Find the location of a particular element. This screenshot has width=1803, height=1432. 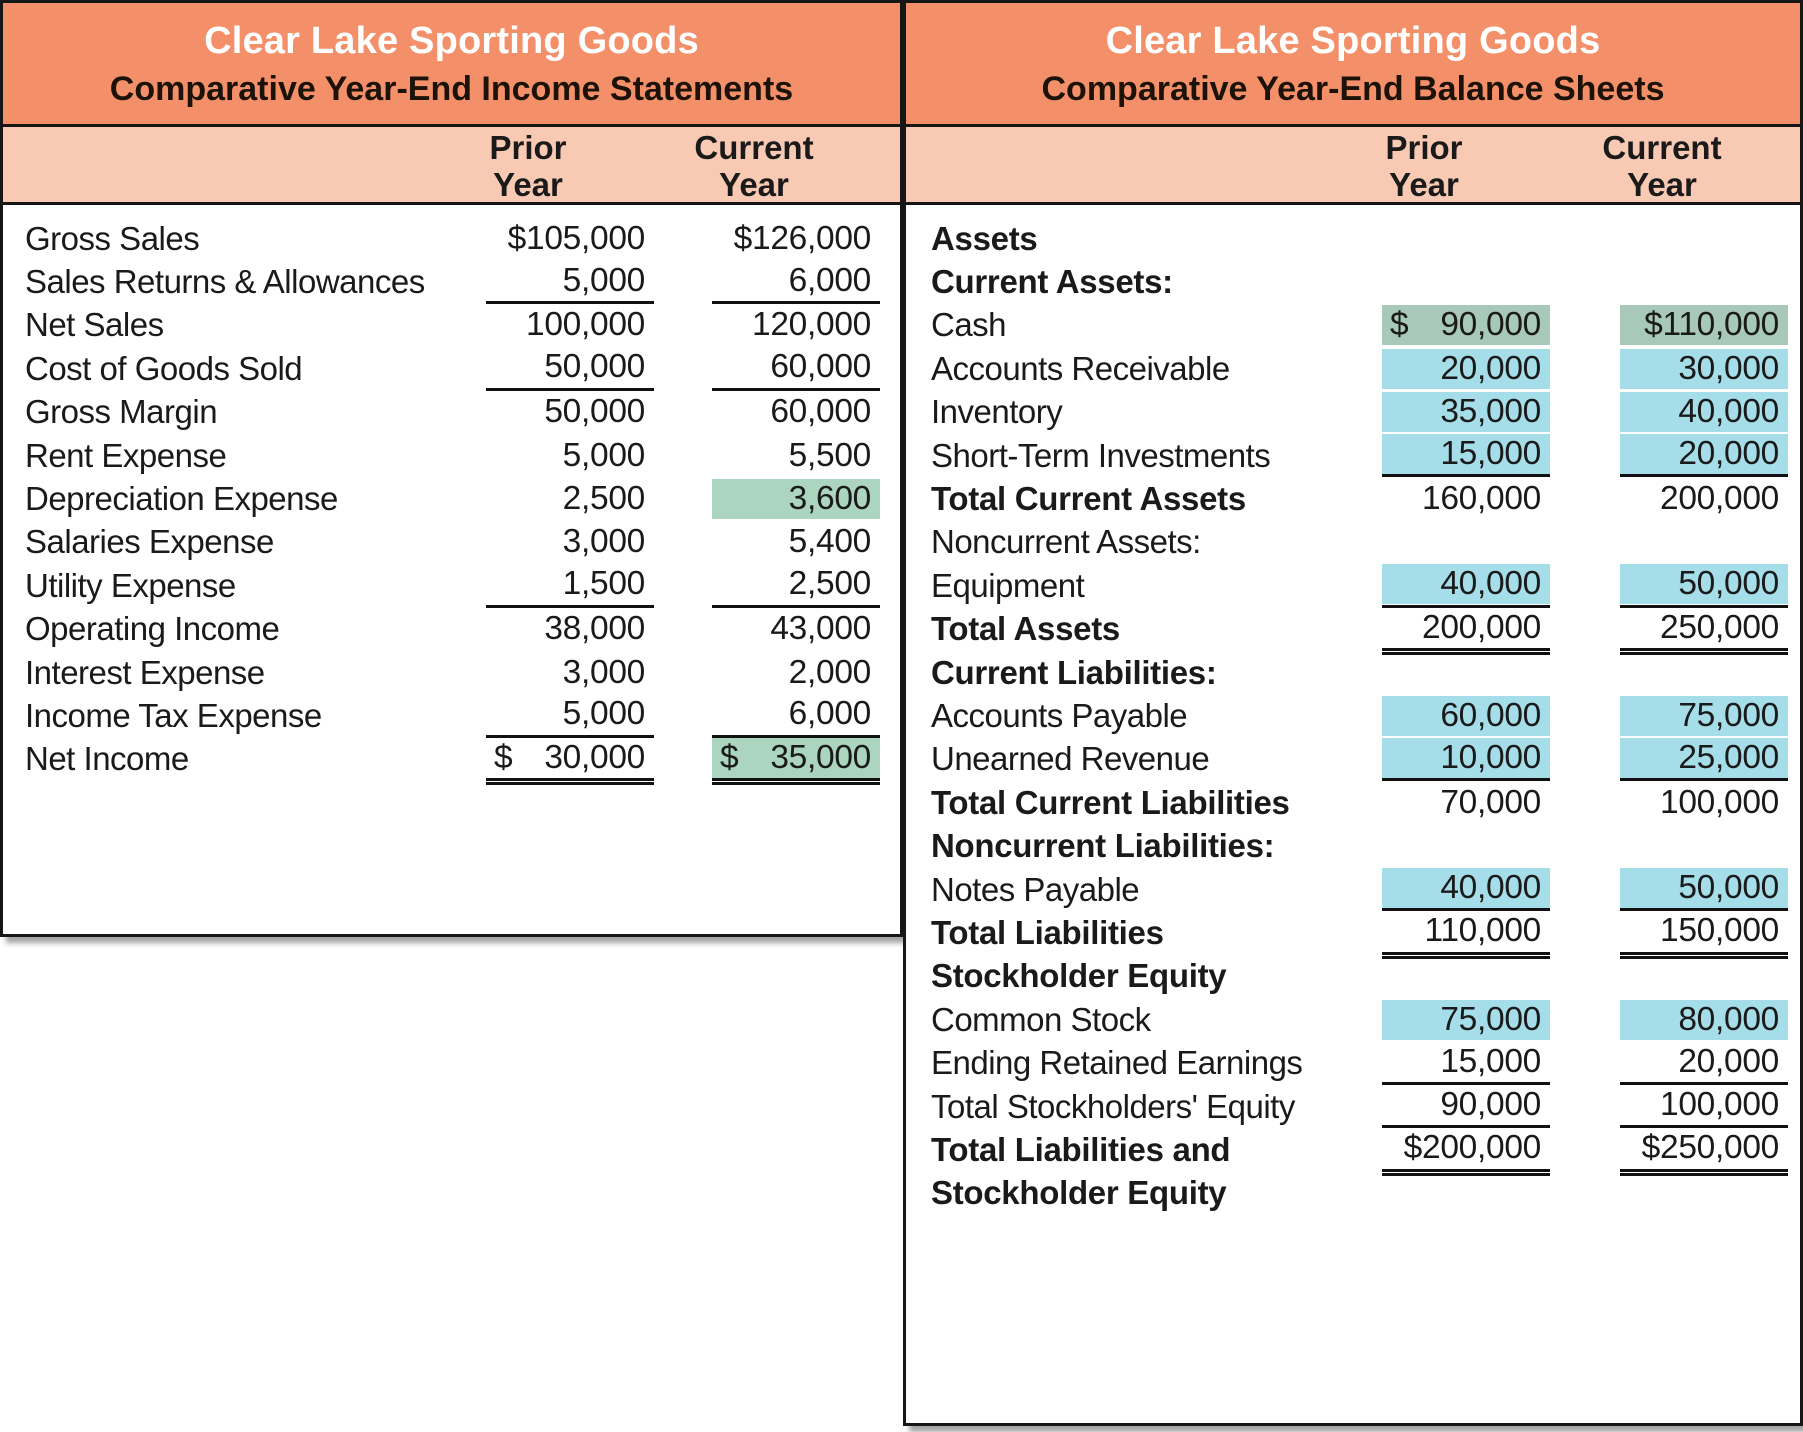

current-year-value: 2,000 is located at coordinates (796, 672).